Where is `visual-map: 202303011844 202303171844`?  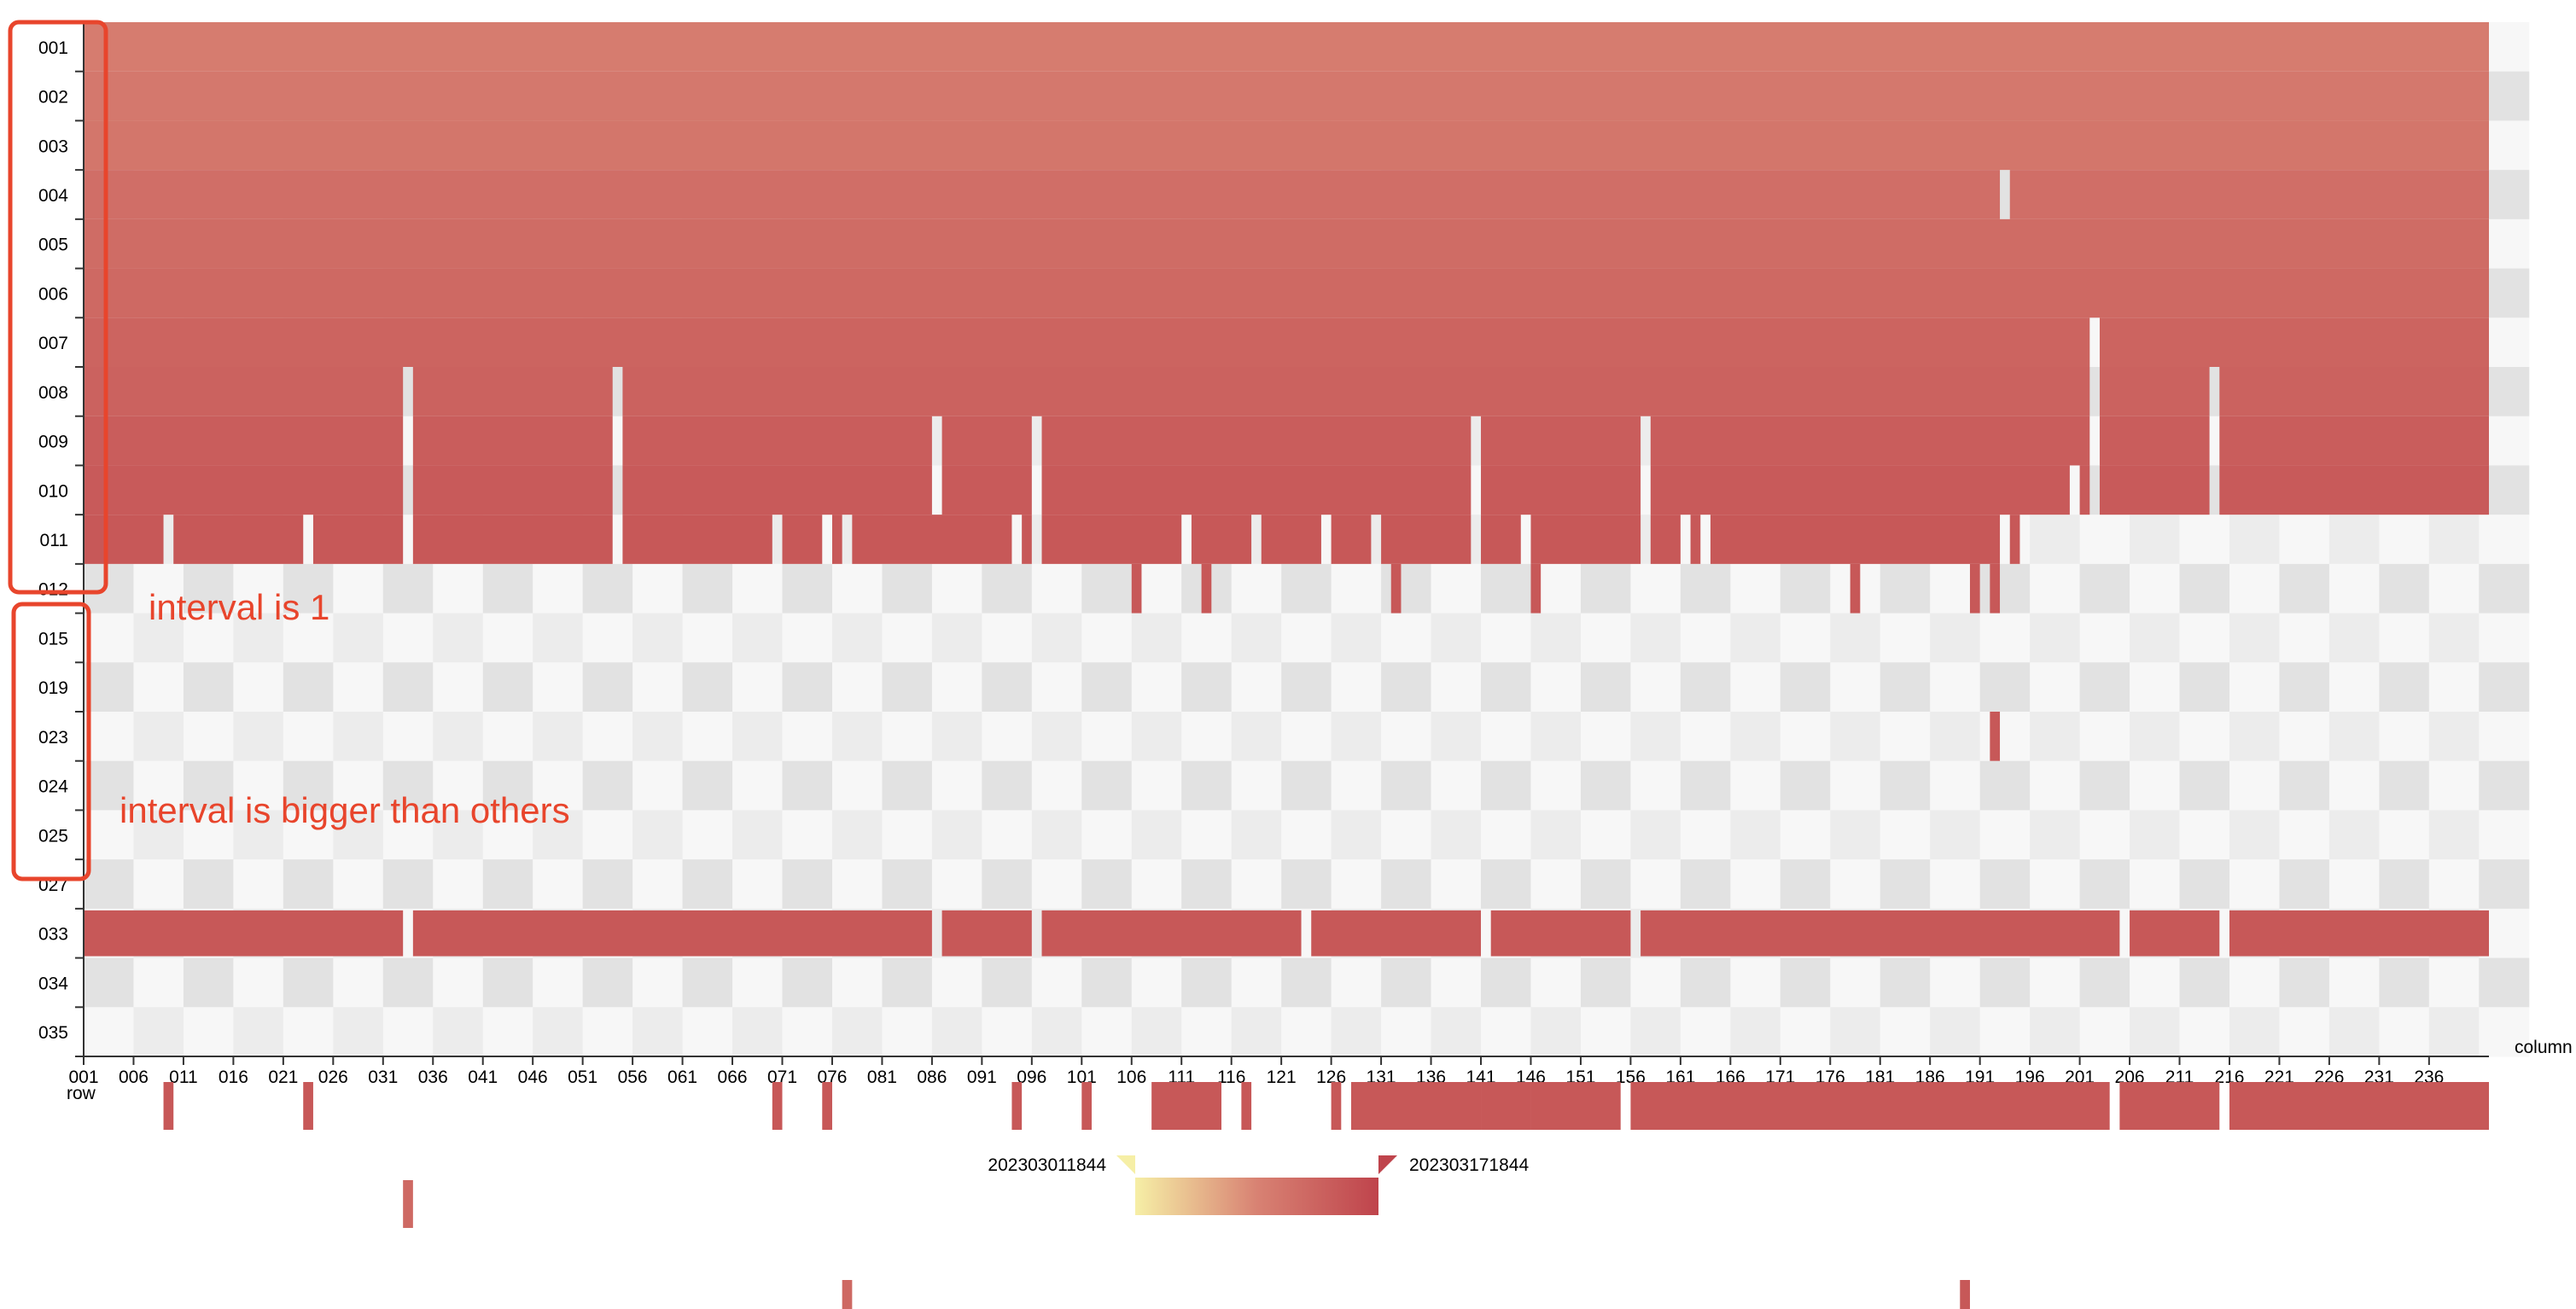
visual-map: 202303011844 202303171844 is located at coordinates (1258, 1185).